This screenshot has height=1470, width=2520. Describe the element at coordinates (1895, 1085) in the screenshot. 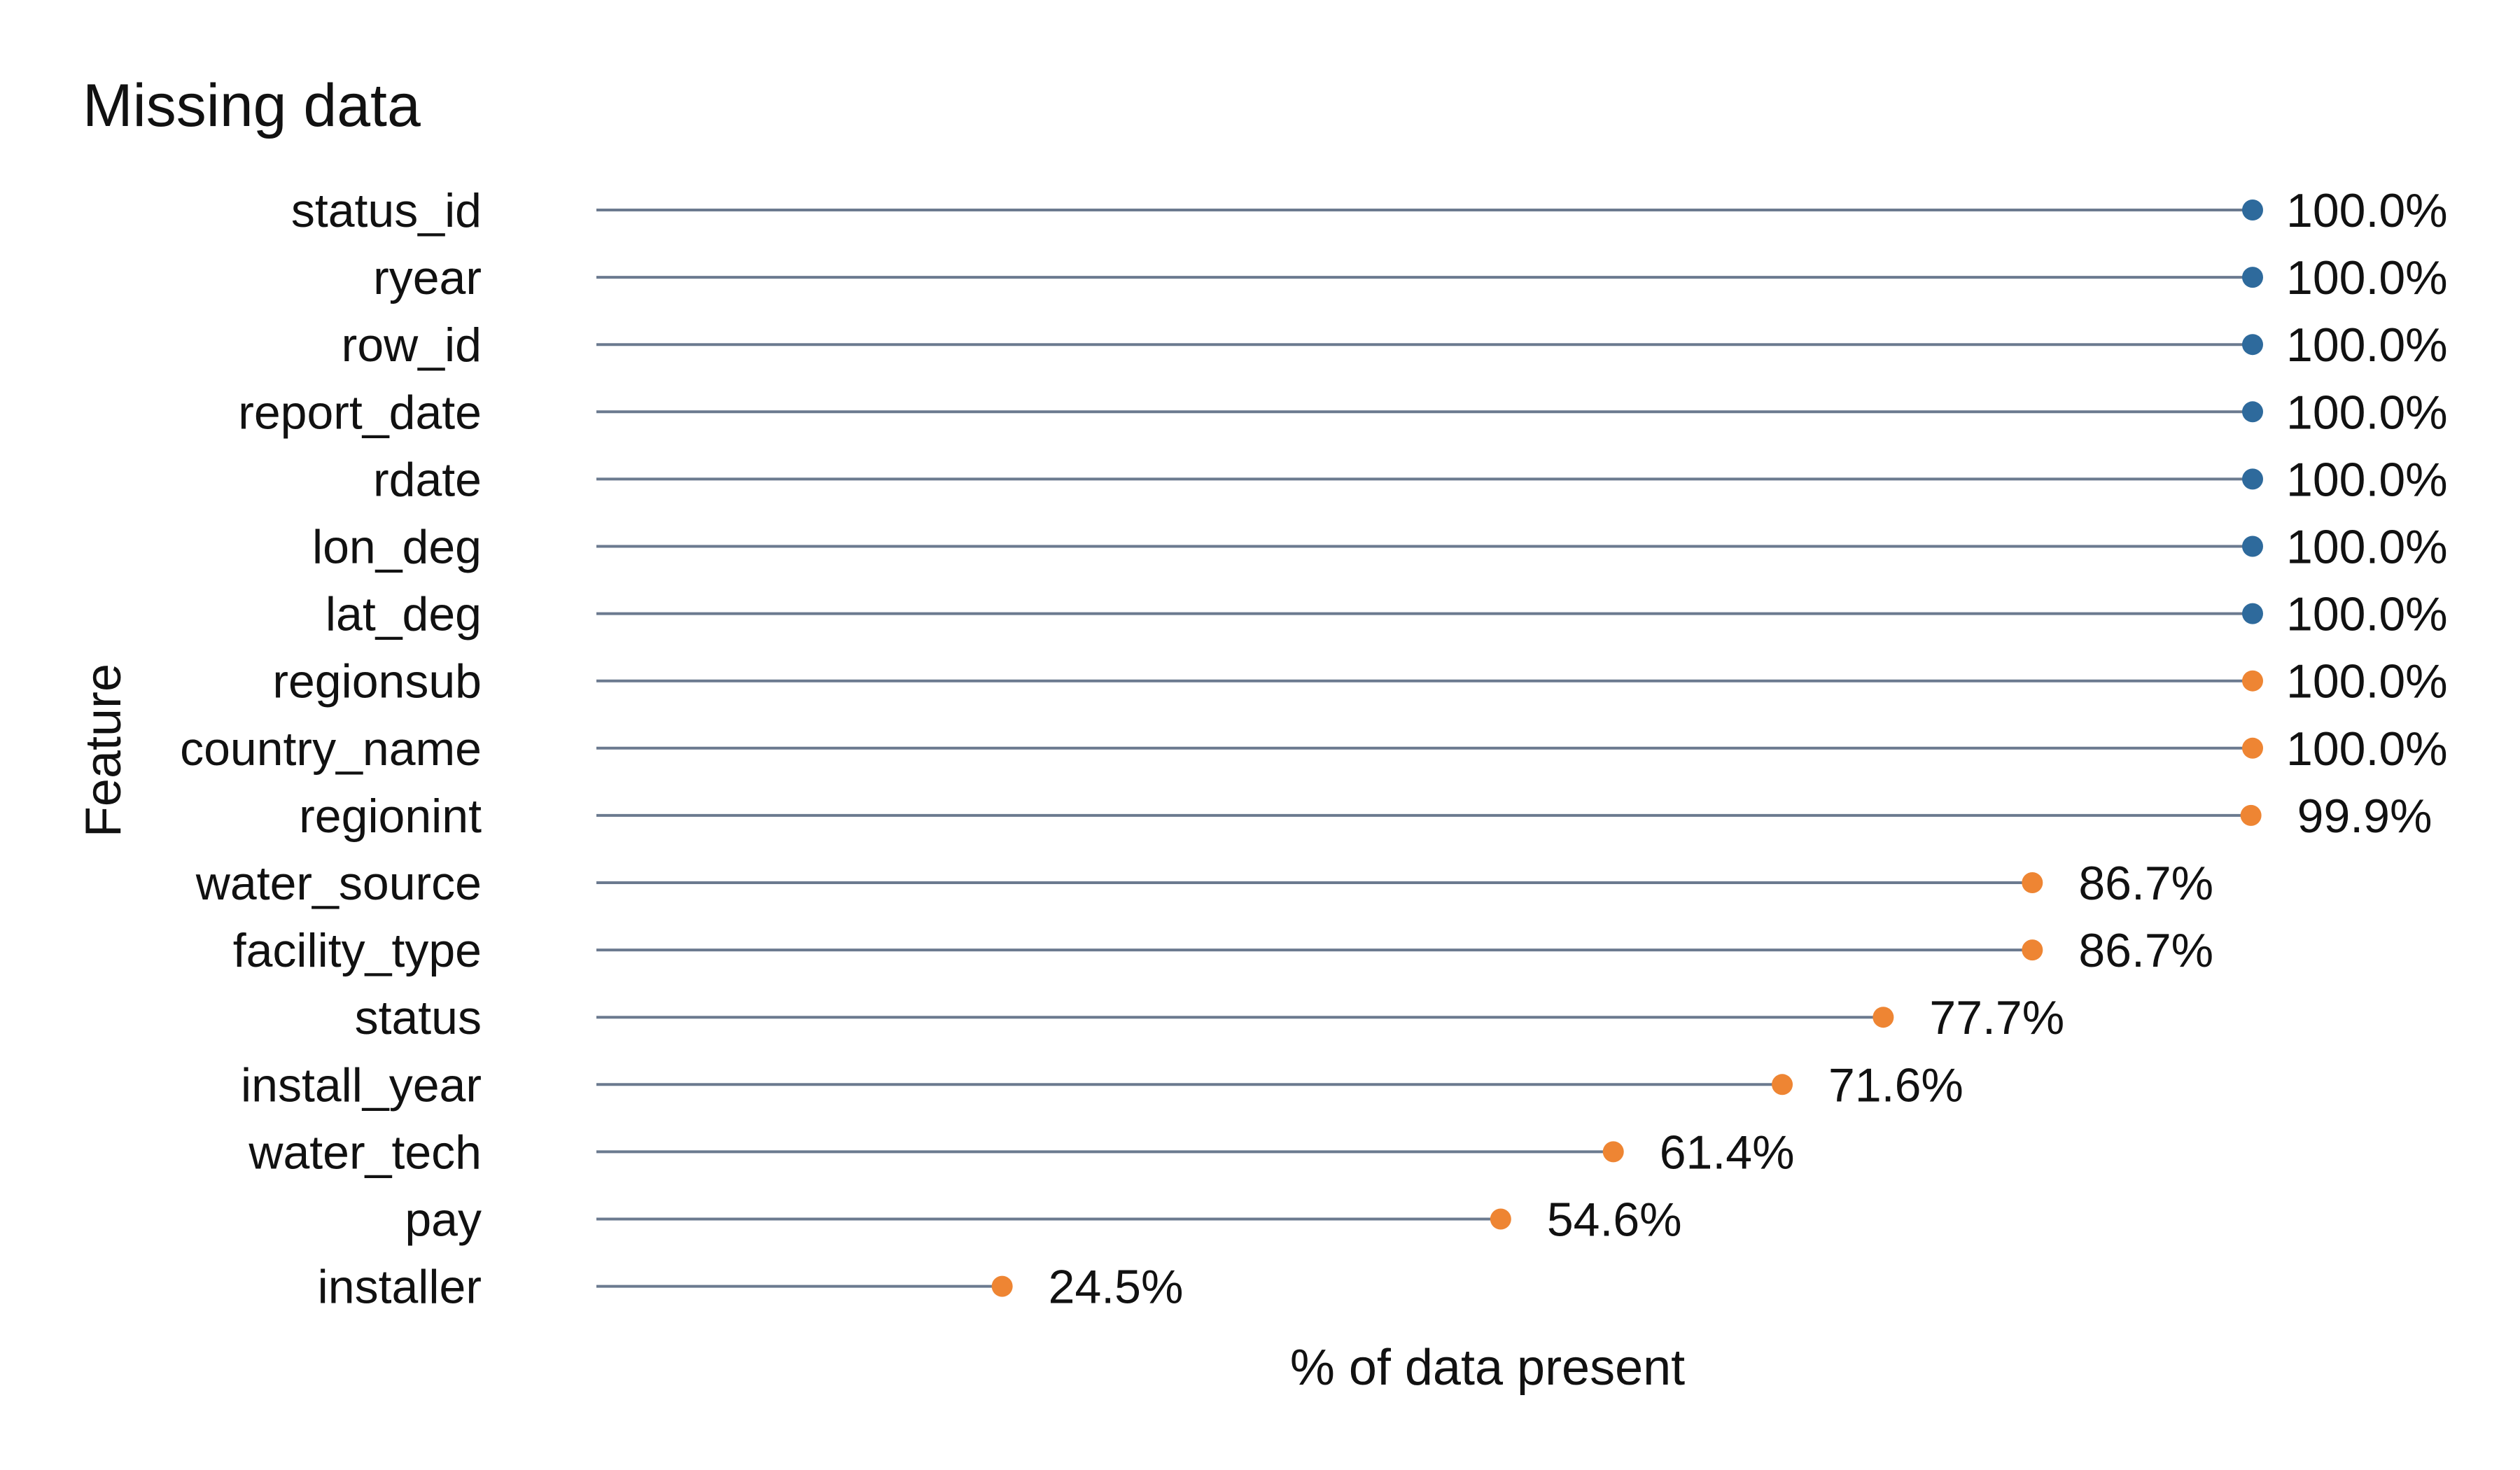

I see `data-label: 71.6%` at that location.